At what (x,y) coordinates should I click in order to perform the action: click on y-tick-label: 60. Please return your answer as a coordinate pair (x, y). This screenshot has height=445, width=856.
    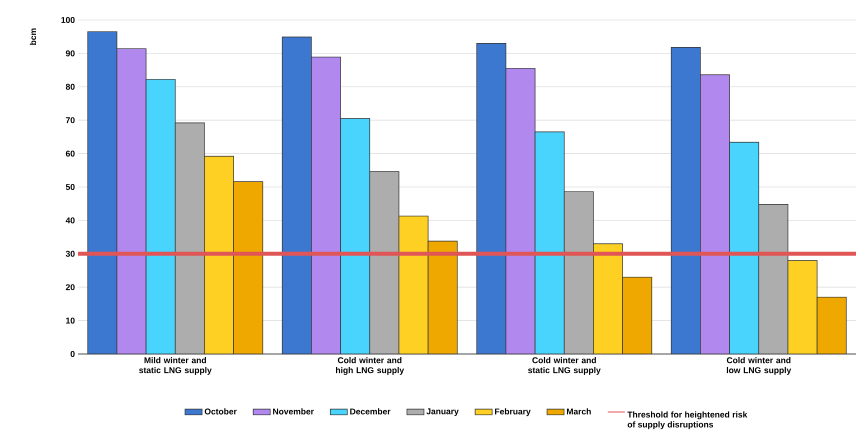
    Looking at the image, I should click on (70, 153).